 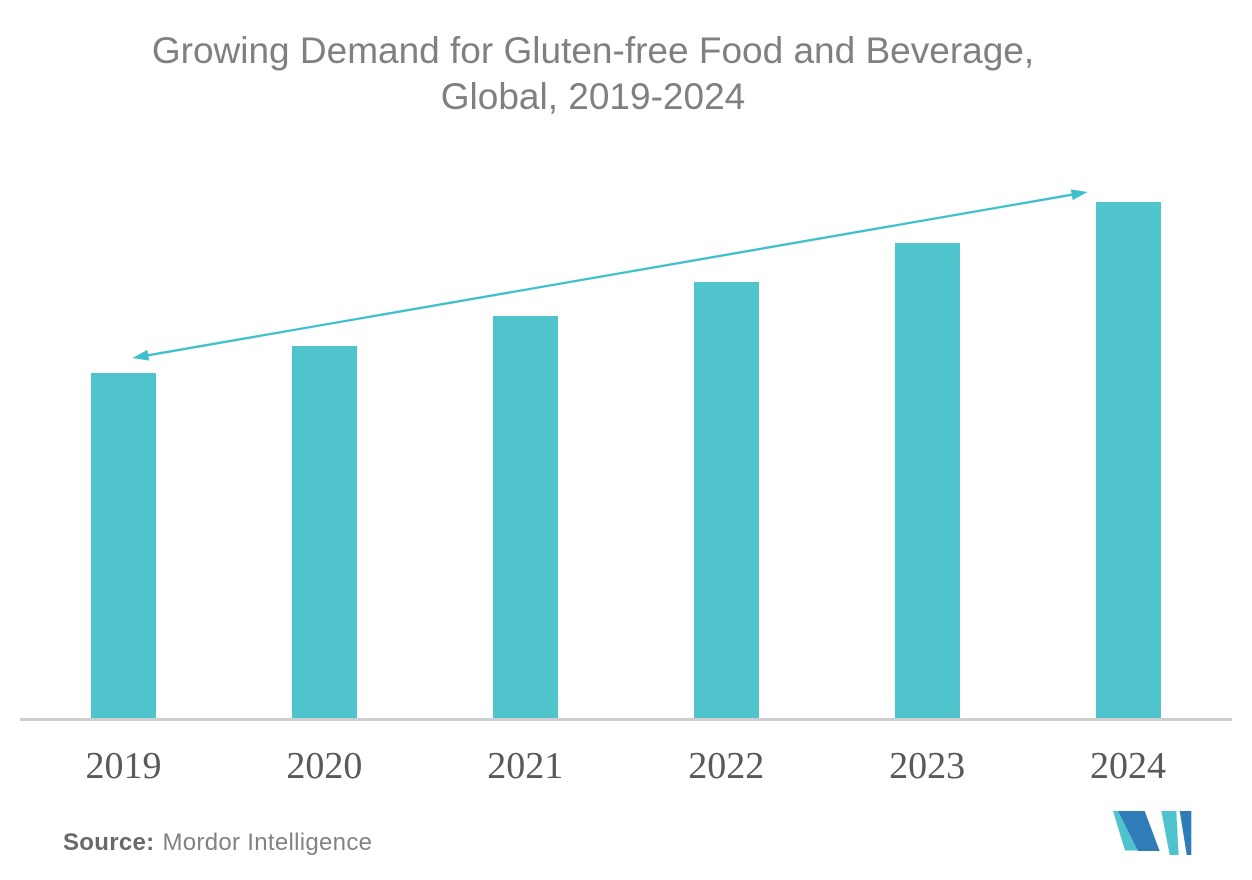 I want to click on x-tick-label-2020: 2020, so click(x=324, y=766).